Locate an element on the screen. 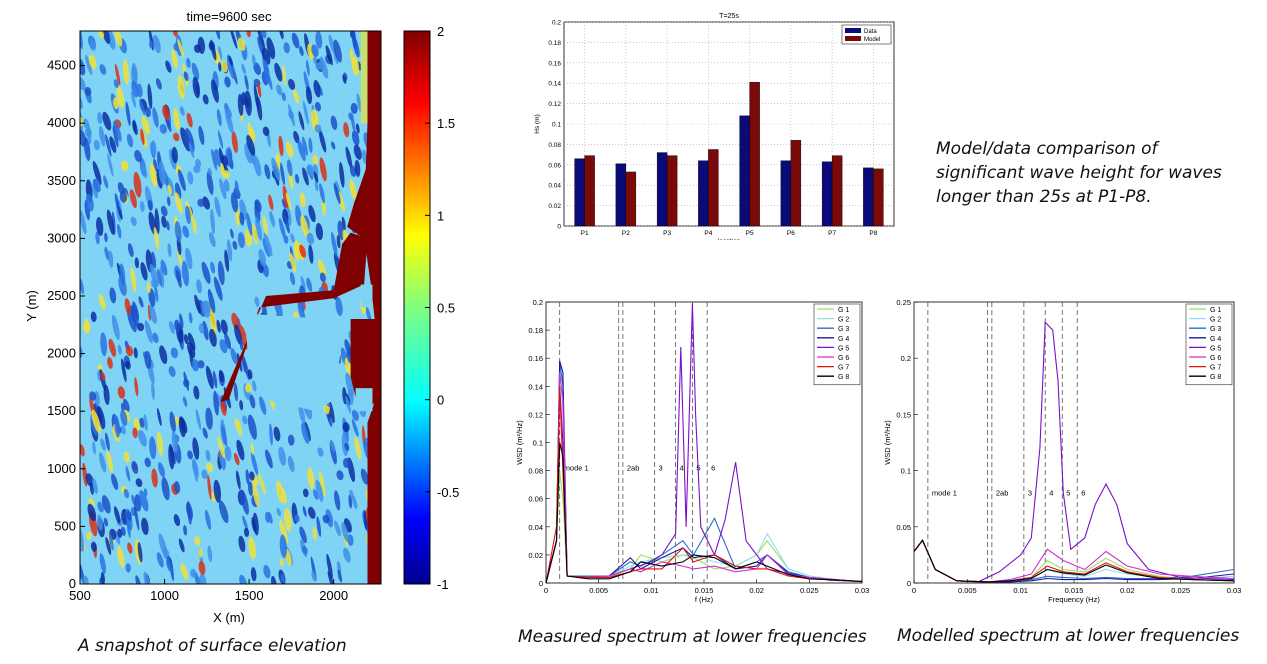 Image resolution: width=1267 pixels, height=664 pixels. mode-label: 3 is located at coordinates (1030, 492).